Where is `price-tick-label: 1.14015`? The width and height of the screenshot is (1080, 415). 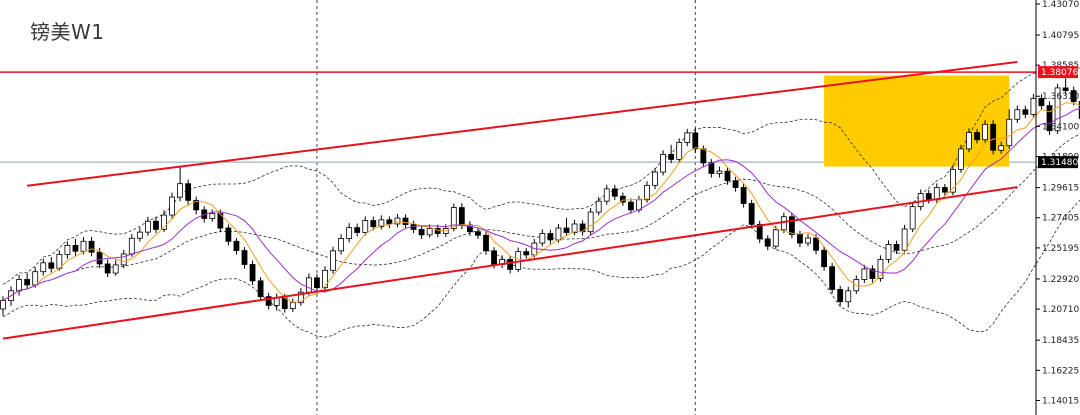
price-tick-label: 1.14015 is located at coordinates (1060, 401).